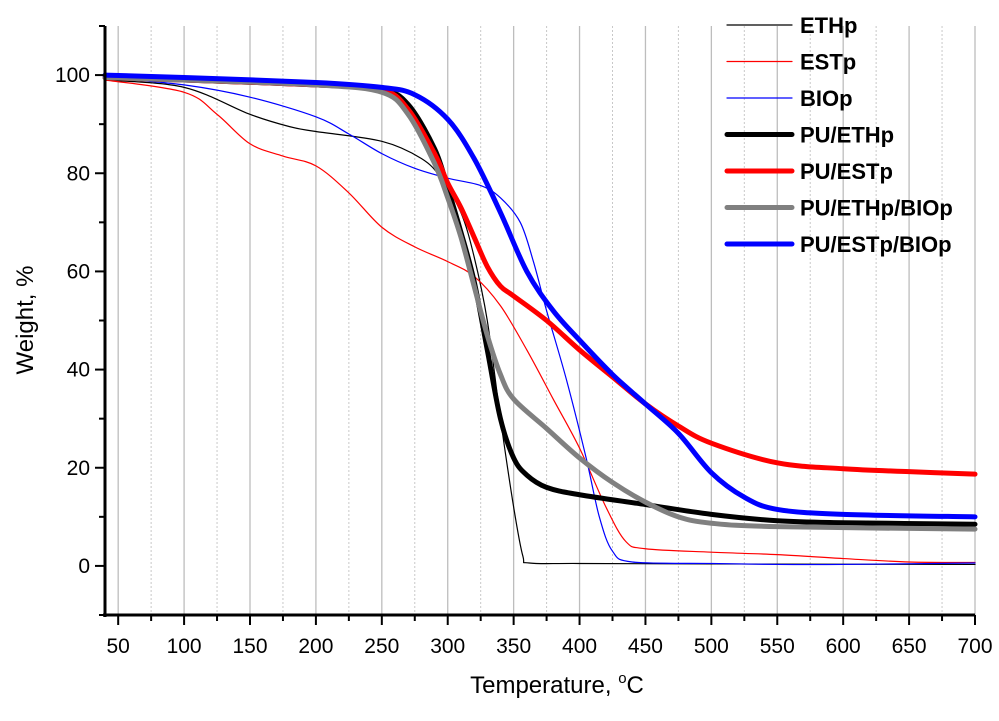  What do you see at coordinates (25, 320) in the screenshot?
I see `y-axis-title: Weight, %` at bounding box center [25, 320].